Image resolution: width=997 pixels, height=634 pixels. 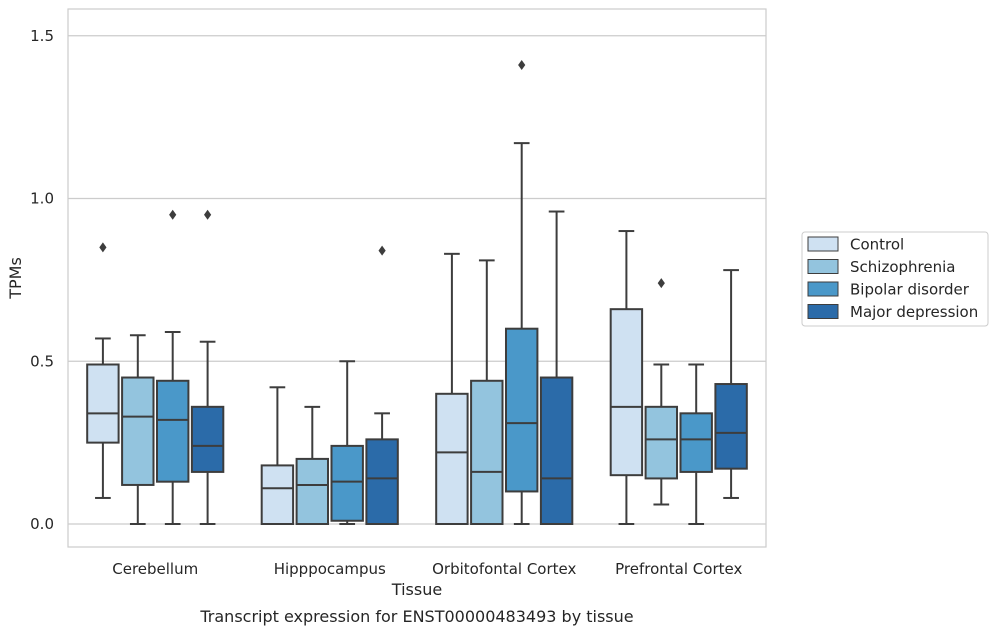 I want to click on y-tick-label: 1.0, so click(x=42, y=199).